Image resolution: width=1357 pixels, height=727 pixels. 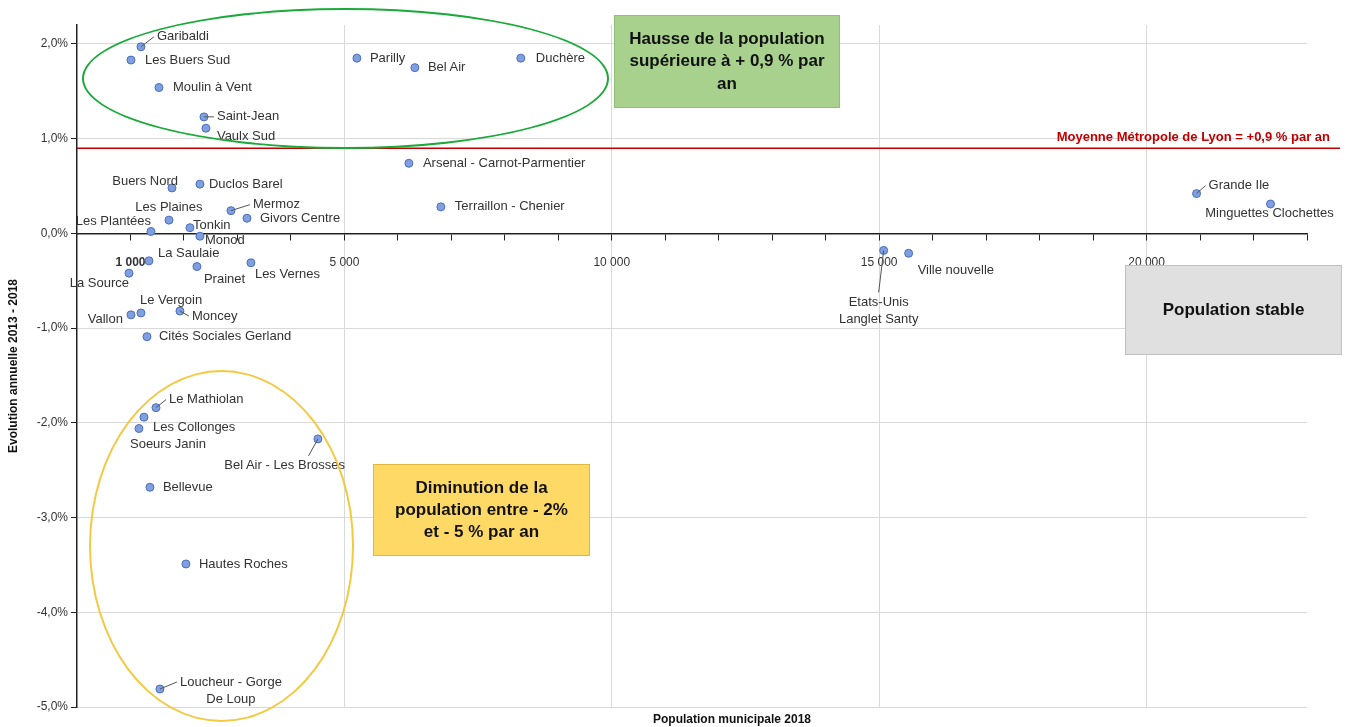 What do you see at coordinates (560, 57) in the screenshot?
I see `annotation: Duchère` at bounding box center [560, 57].